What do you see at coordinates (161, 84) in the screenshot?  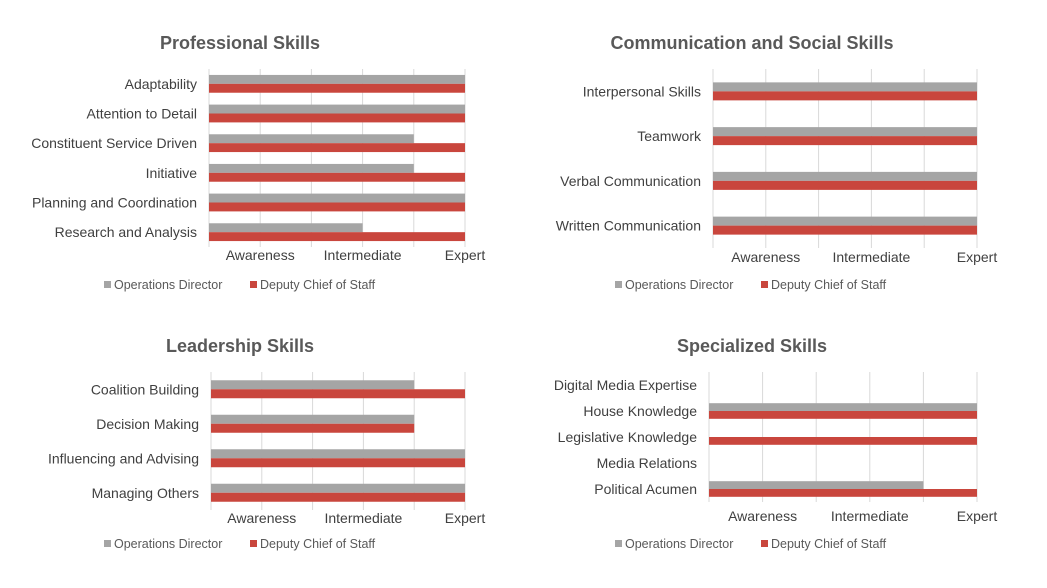 I see `category-label-adaptability: Adaptability` at bounding box center [161, 84].